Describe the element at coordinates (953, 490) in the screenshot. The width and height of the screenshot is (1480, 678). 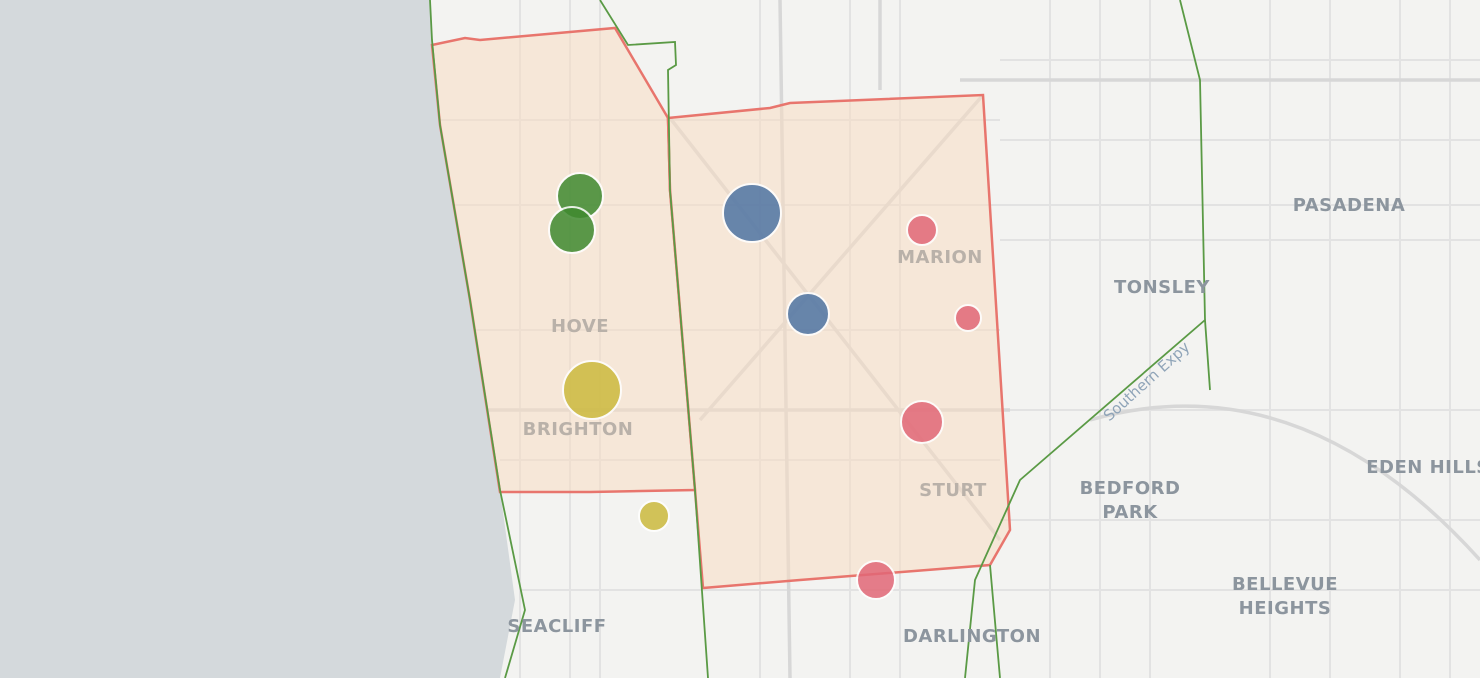
I see `place-label: STURT` at that location.